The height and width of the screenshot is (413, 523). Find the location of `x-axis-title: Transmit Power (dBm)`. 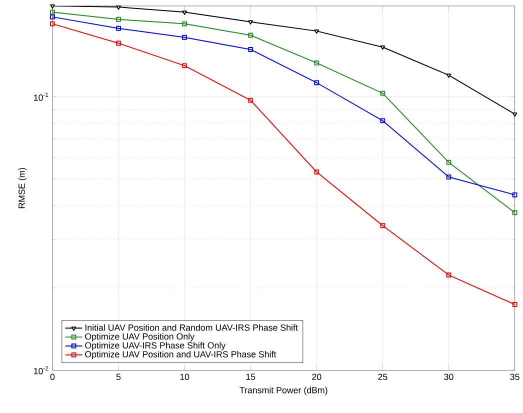

x-axis-title: Transmit Power (dBm) is located at coordinates (284, 391).